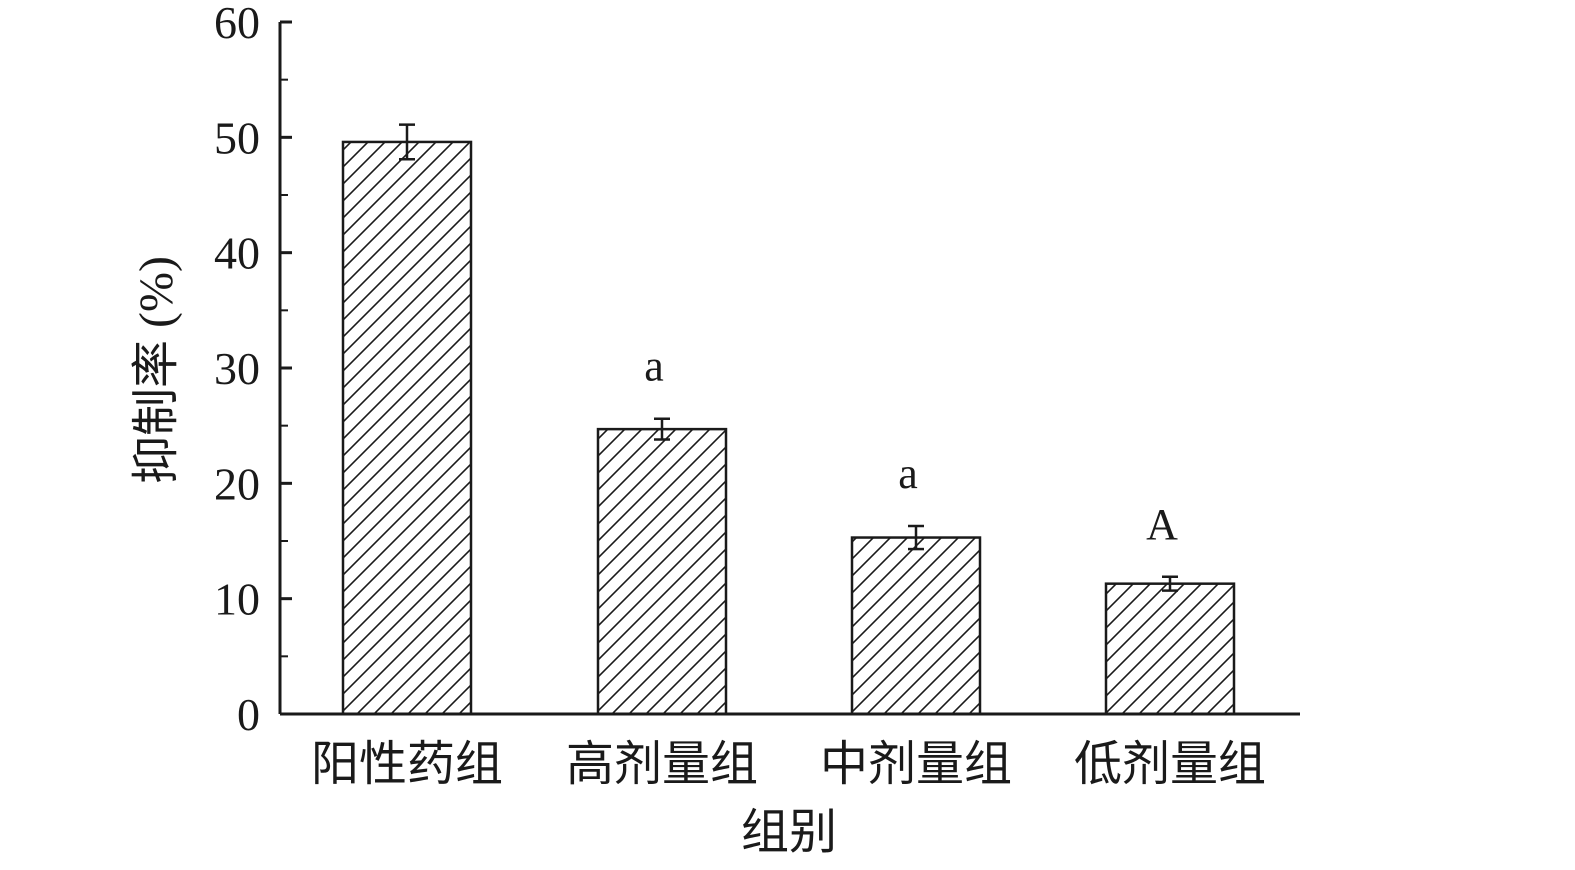 This screenshot has height=870, width=1575. What do you see at coordinates (248, 714) in the screenshot?
I see `y-tick-label: 0` at bounding box center [248, 714].